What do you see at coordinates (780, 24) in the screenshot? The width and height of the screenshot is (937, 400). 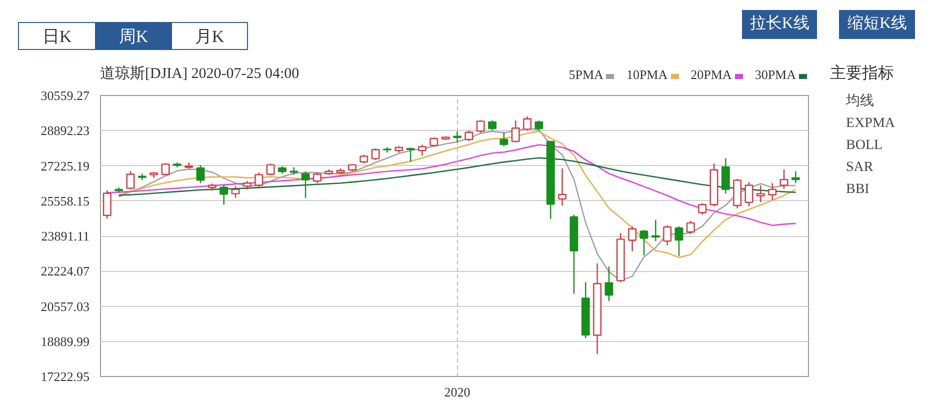 I see `text: 拉长K线` at bounding box center [780, 24].